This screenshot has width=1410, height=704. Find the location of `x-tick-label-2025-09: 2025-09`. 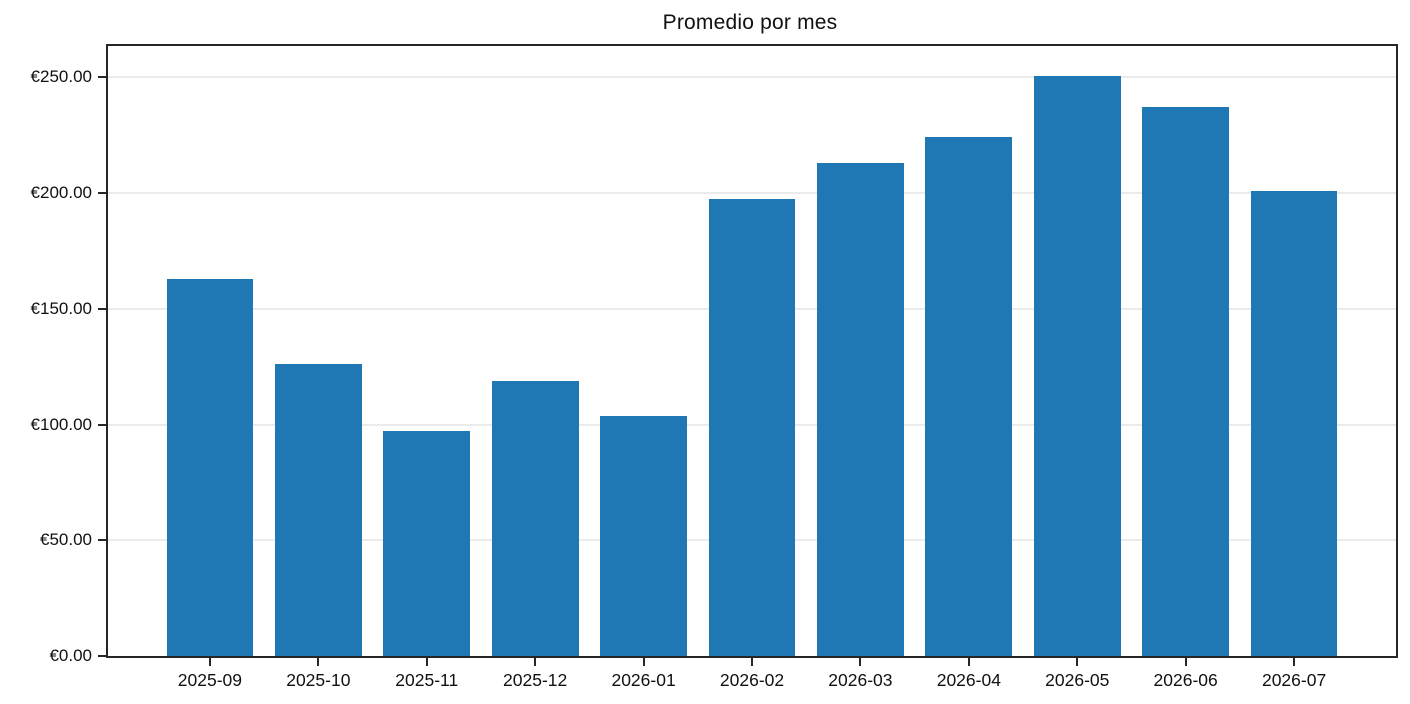

x-tick-label-2025-09: 2025-09 is located at coordinates (210, 680).